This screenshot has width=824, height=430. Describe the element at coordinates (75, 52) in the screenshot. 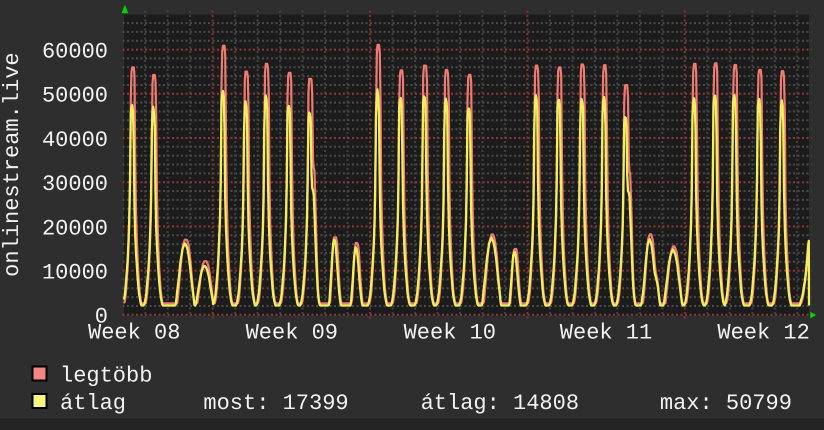

I see `svg-text: 60000` at that location.